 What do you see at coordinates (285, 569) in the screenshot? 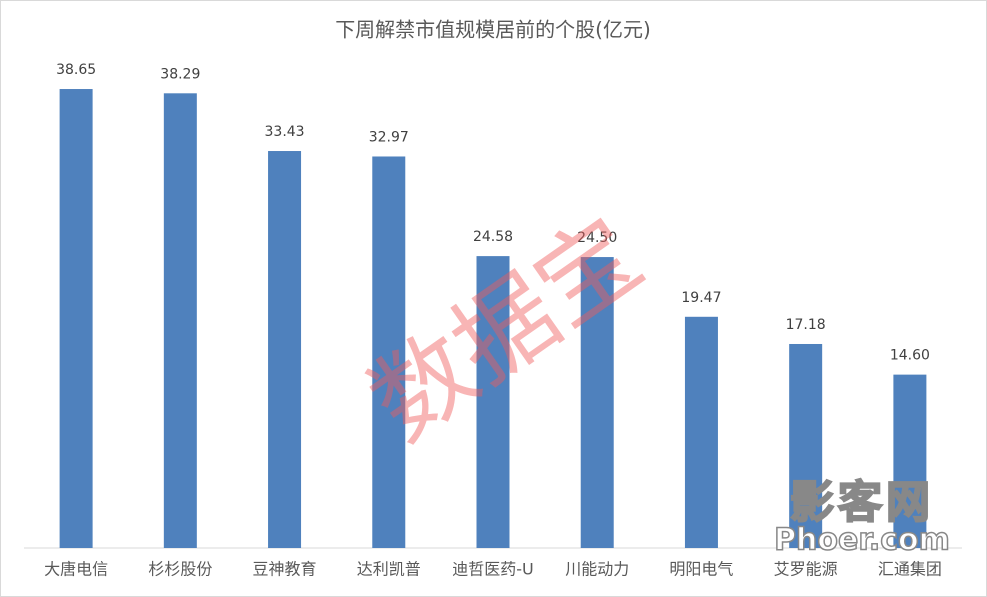
I see `x-tick-label: 豆神教育` at bounding box center [285, 569].